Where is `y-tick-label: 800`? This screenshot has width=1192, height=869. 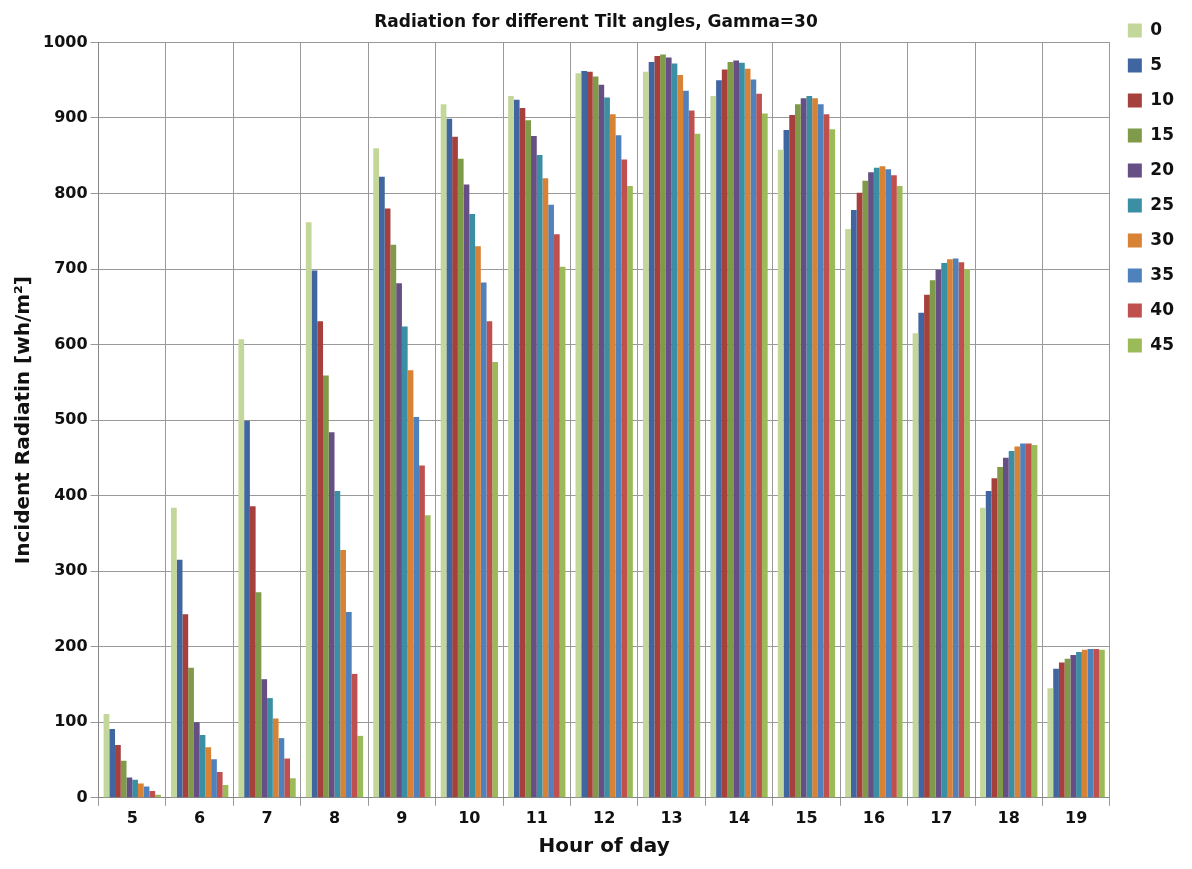 y-tick-label: 800 is located at coordinates (71, 192).